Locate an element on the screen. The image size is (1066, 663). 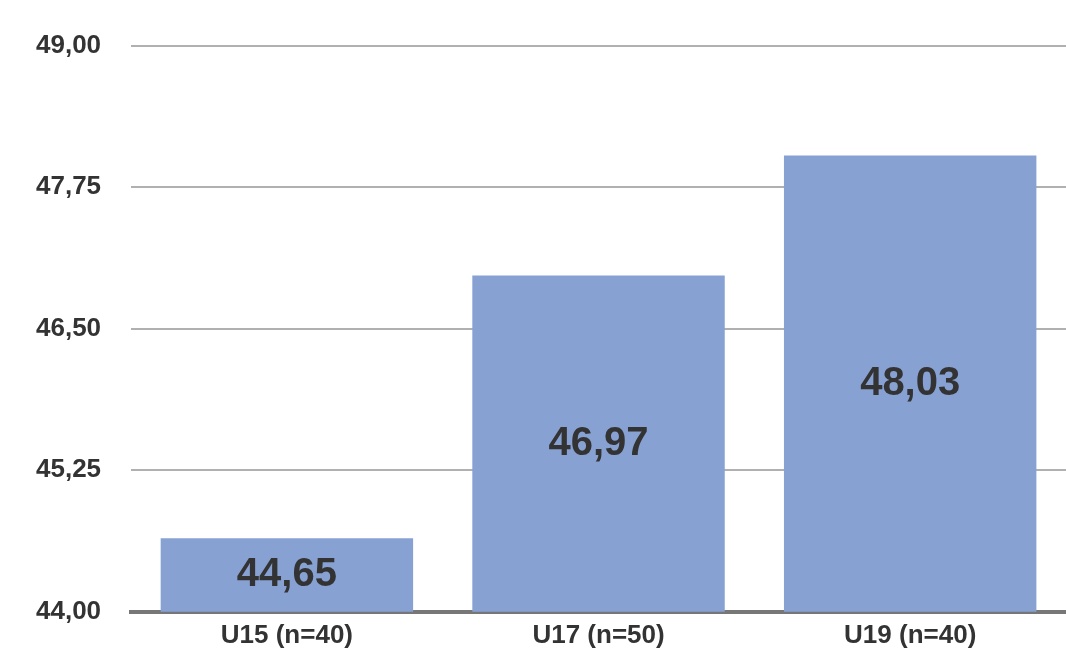
x-tick-label: U15 (n=40) is located at coordinates (286, 633).